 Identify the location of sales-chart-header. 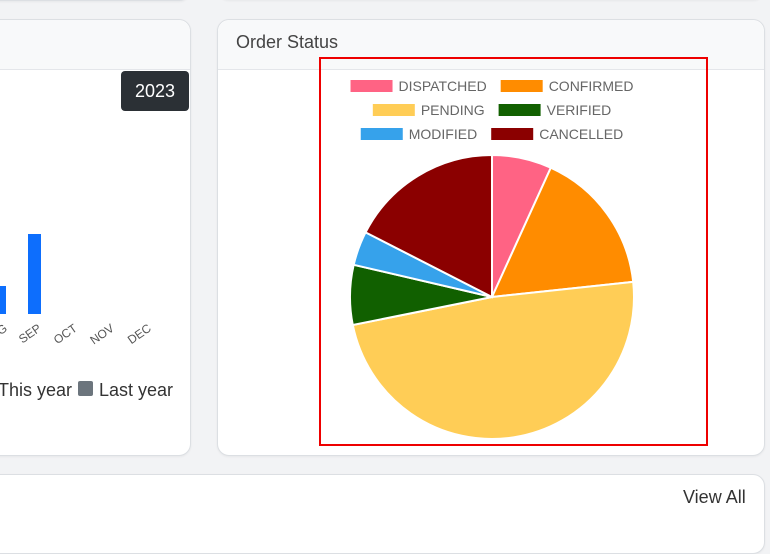
(95, 45).